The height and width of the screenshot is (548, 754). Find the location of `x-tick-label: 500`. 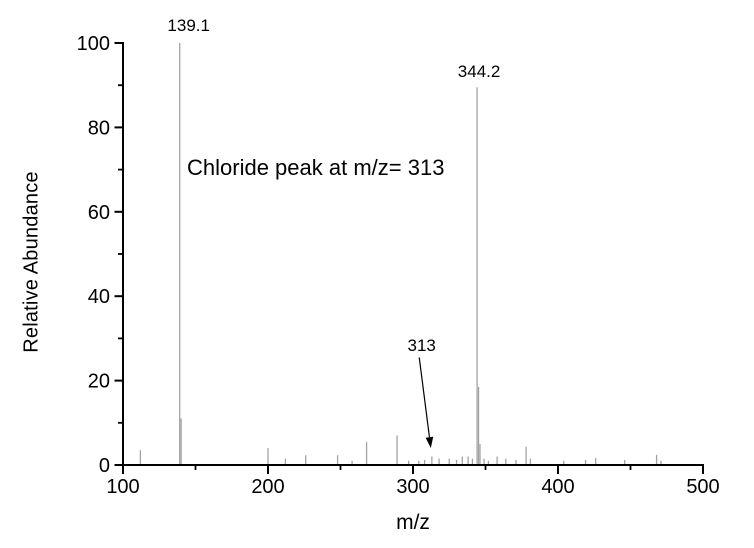

x-tick-label: 500 is located at coordinates (702, 487).